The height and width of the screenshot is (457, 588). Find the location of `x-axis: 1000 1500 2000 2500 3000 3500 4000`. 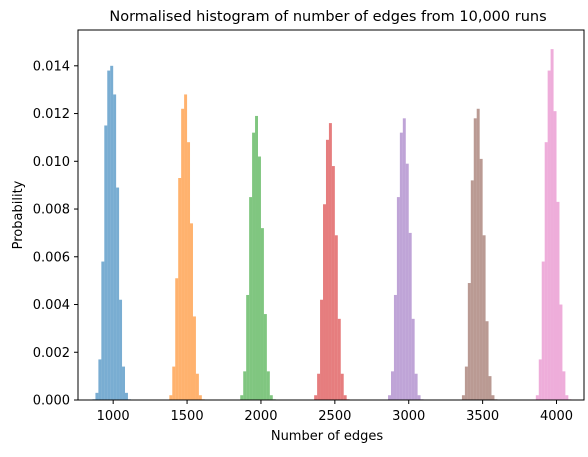

x-axis: 1000 1500 2000 2500 3000 3500 4000 is located at coordinates (335, 412).